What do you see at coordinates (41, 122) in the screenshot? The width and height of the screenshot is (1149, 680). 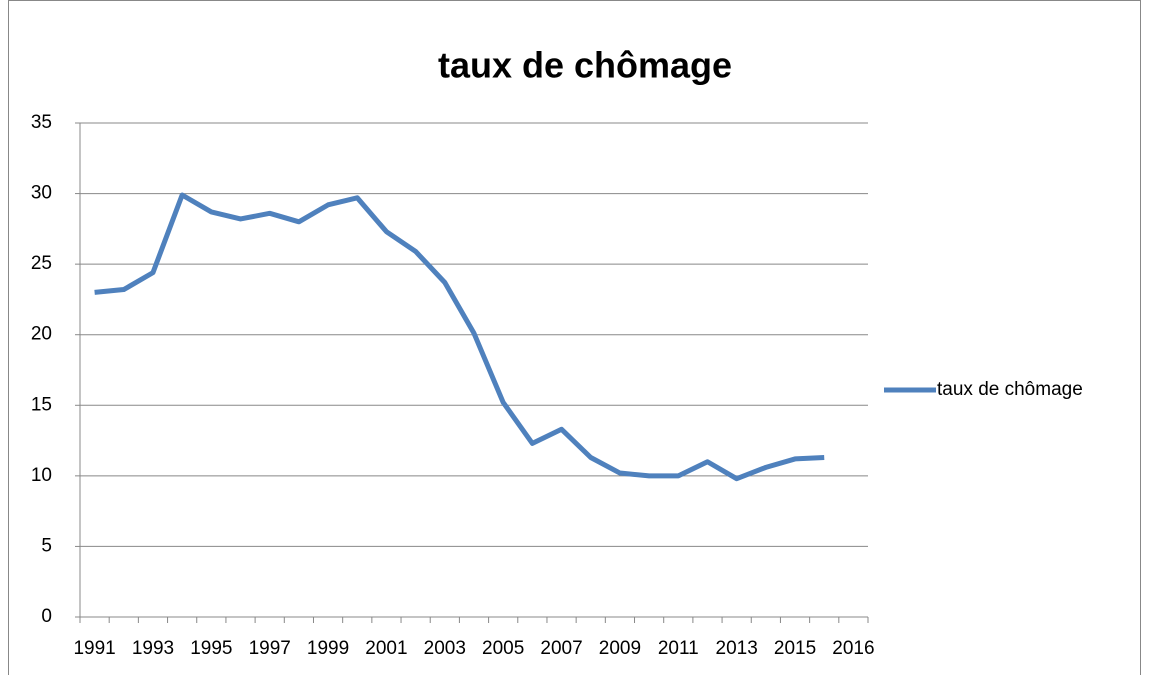 I see `y-tick-label: 35` at bounding box center [41, 122].